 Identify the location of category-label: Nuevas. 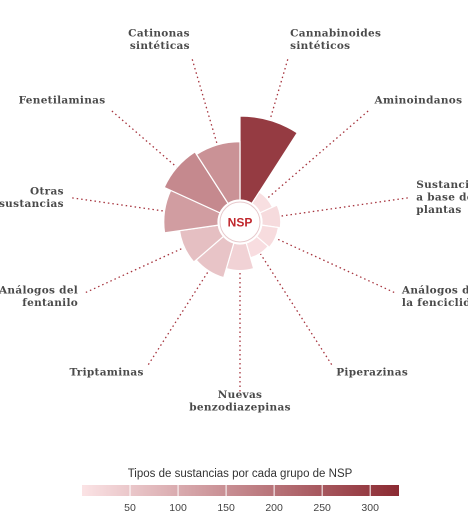
(240, 395).